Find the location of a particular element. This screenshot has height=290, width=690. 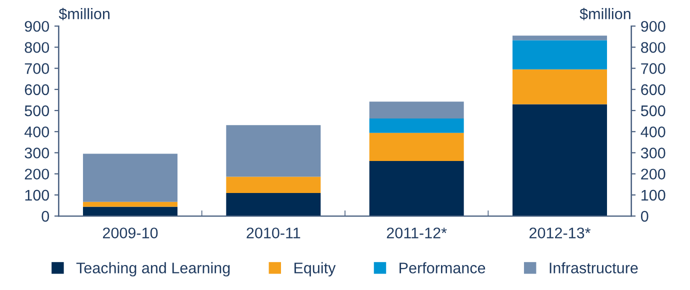

y2-tick-label: 100 is located at coordinates (654, 195).